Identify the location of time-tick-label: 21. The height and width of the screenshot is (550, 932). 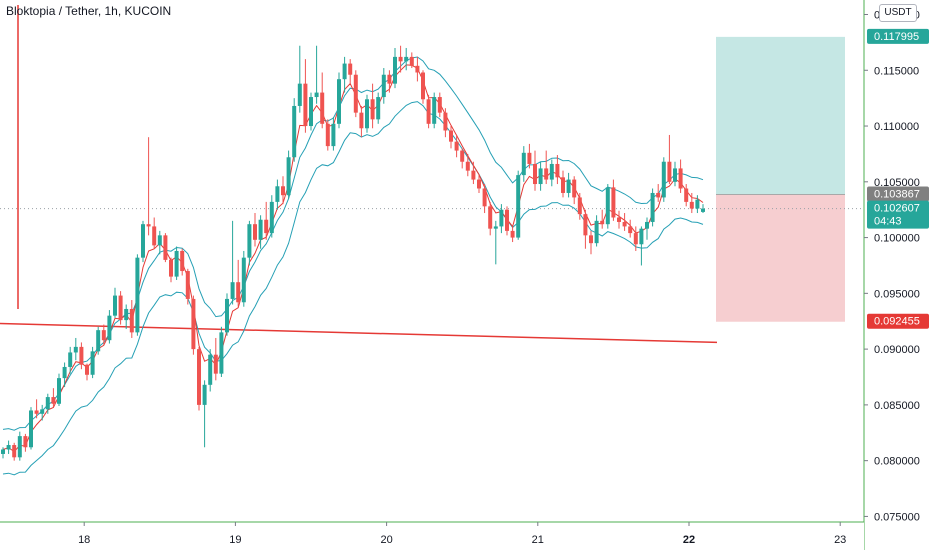
(538, 540).